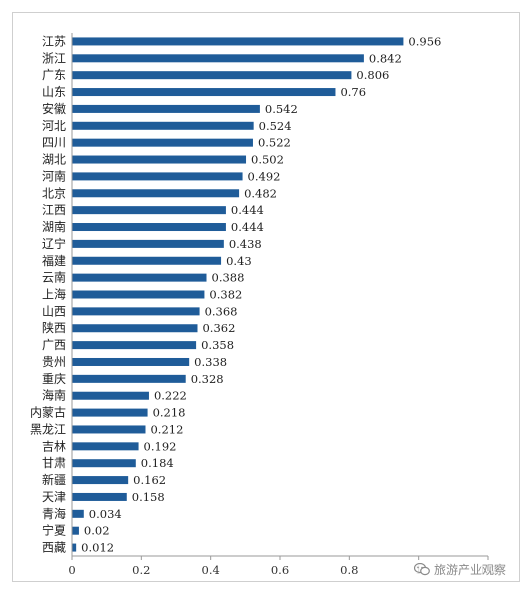 This screenshot has height=594, width=532. I want to click on category-label: 西藏, so click(54, 548).